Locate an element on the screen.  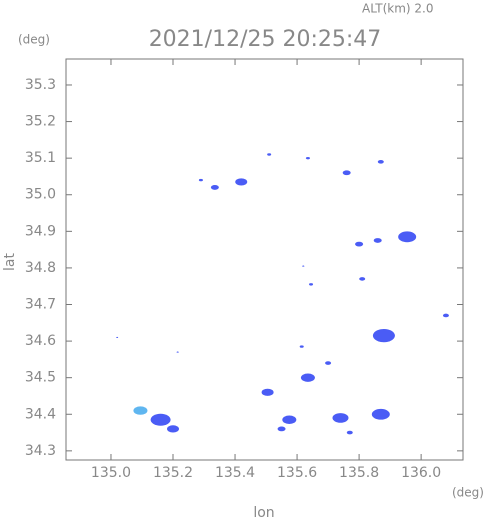
y-tick-label: 34.8 is located at coordinates (40, 268).